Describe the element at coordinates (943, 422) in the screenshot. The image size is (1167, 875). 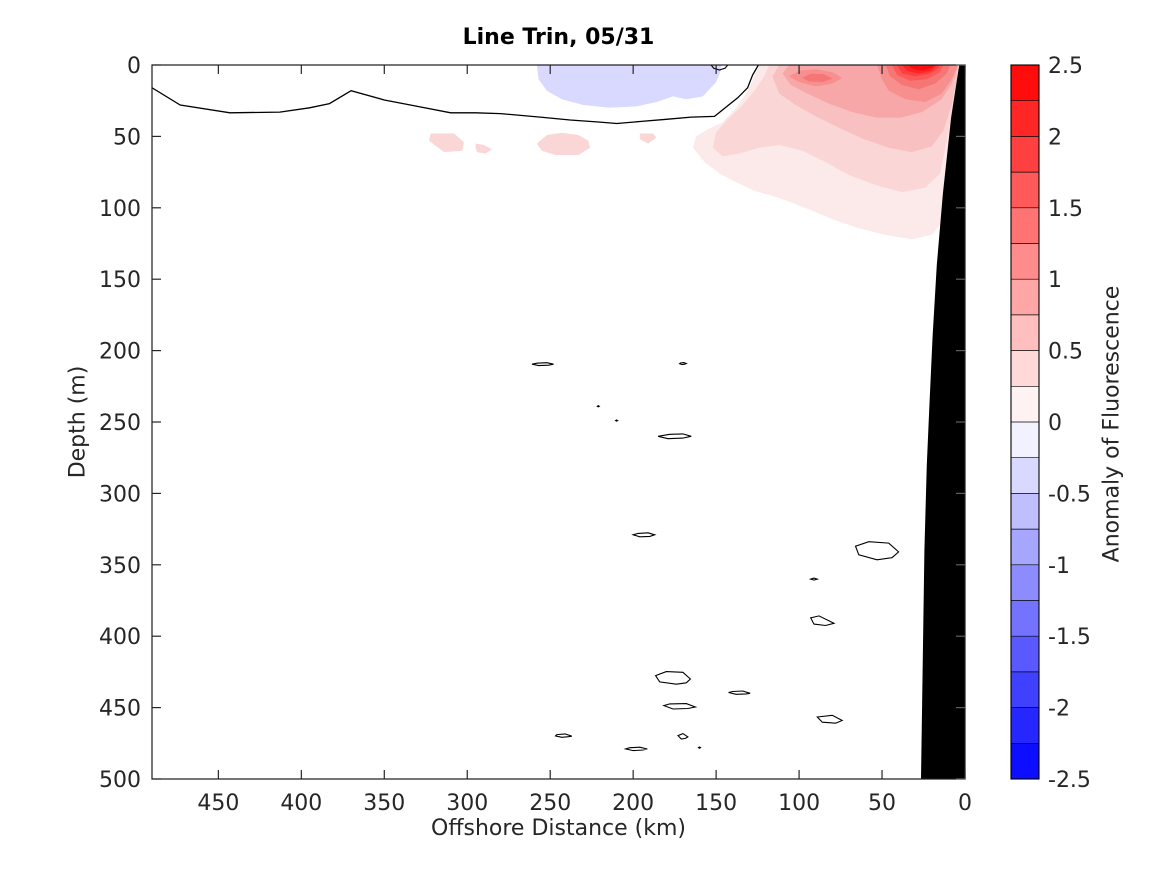
I see `seafloor-coast-mask` at that location.